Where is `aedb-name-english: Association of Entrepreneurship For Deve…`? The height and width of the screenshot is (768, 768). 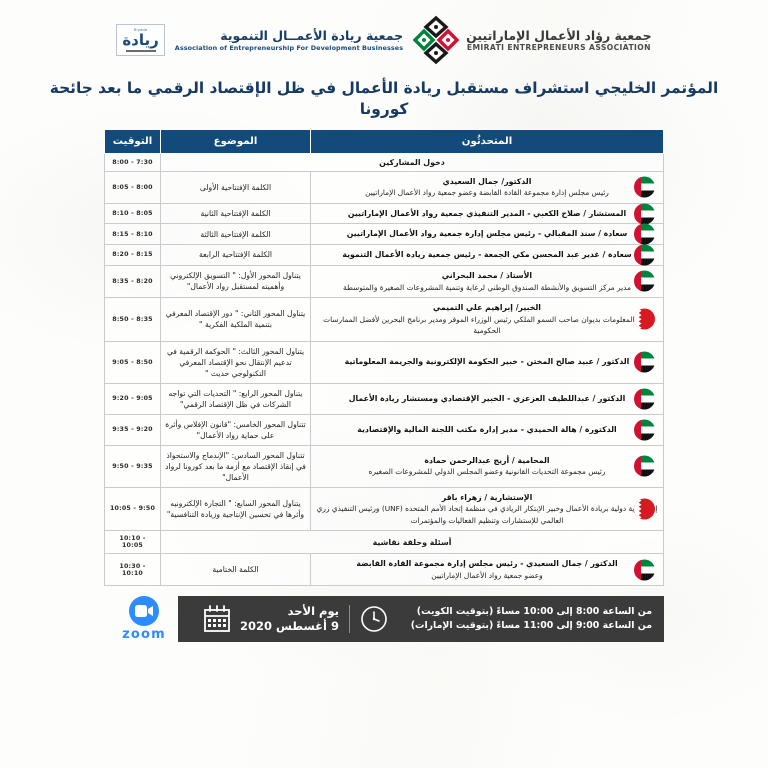 aedb-name-english: Association of Entrepreneurship For Deve… is located at coordinates (289, 47).